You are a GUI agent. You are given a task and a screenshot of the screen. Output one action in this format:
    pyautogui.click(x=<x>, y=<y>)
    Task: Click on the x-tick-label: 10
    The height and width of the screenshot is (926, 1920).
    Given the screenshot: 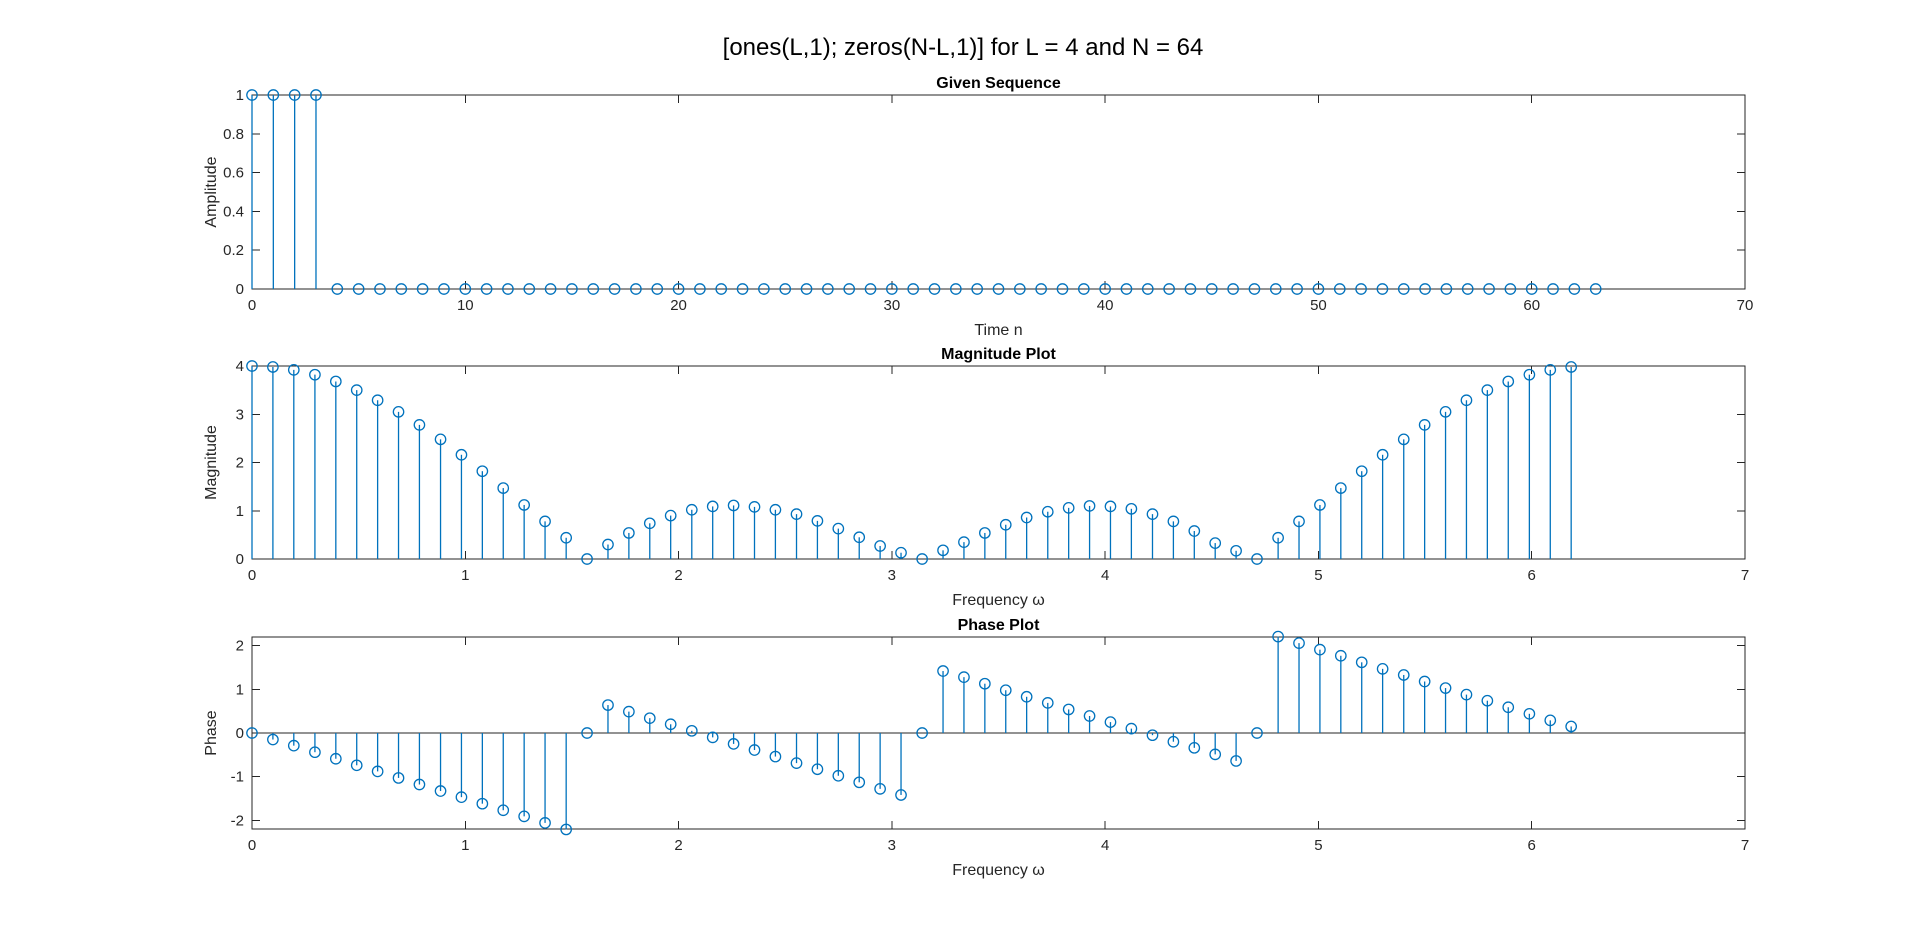 What is the action you would take?
    pyautogui.click(x=465, y=305)
    